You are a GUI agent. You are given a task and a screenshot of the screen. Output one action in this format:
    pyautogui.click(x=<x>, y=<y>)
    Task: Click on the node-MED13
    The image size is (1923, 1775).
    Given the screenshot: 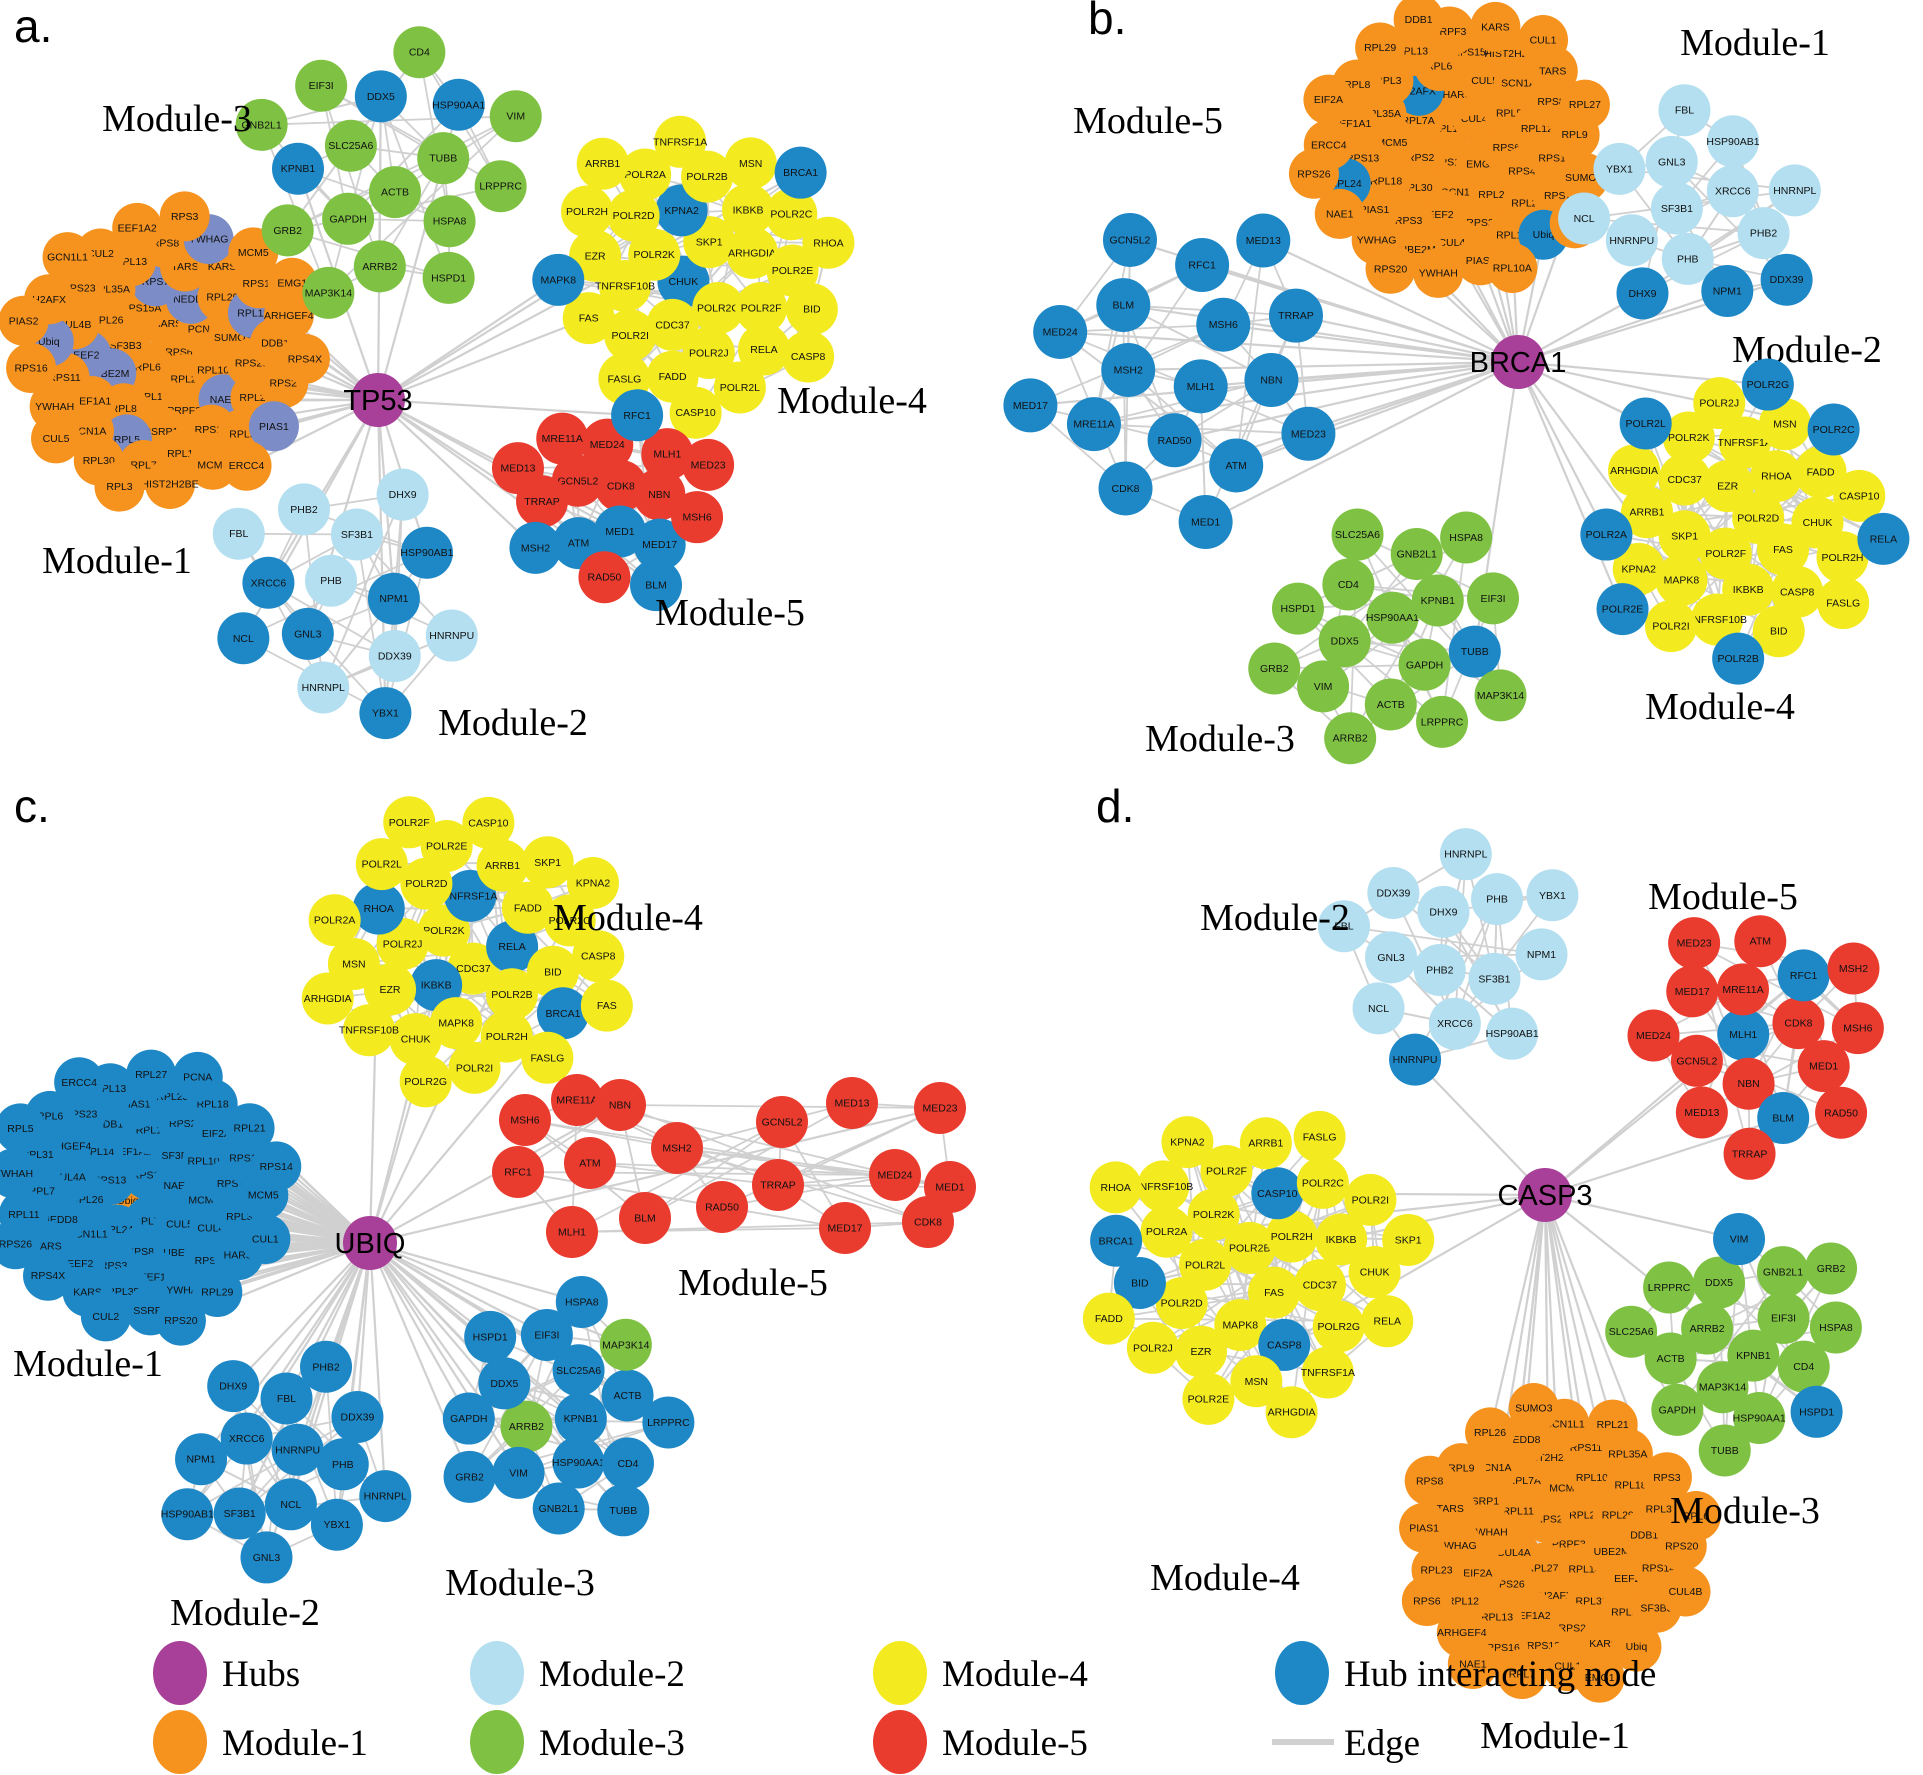 What is the action you would take?
    pyautogui.click(x=1263, y=240)
    